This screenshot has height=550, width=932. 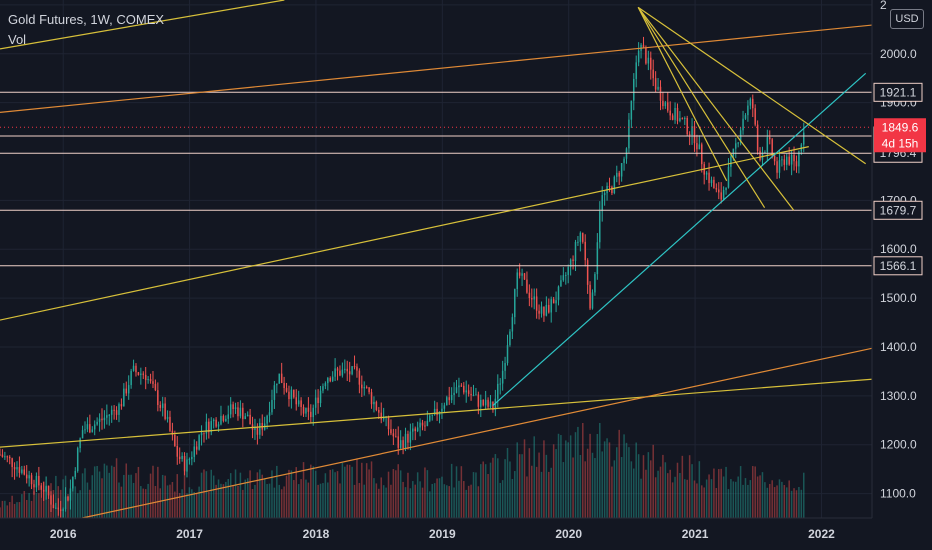 I want to click on price-tick-label: 1300.0, so click(x=898, y=396).